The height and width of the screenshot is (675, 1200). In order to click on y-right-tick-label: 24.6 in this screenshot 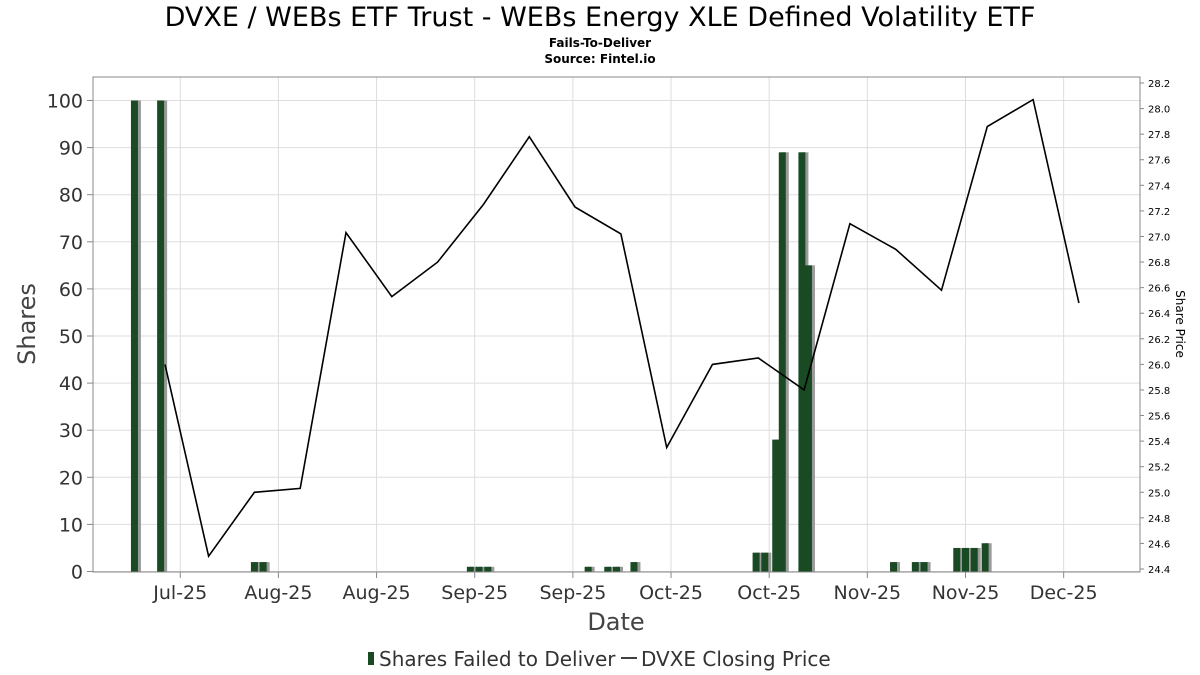, I will do `click(1159, 544)`.